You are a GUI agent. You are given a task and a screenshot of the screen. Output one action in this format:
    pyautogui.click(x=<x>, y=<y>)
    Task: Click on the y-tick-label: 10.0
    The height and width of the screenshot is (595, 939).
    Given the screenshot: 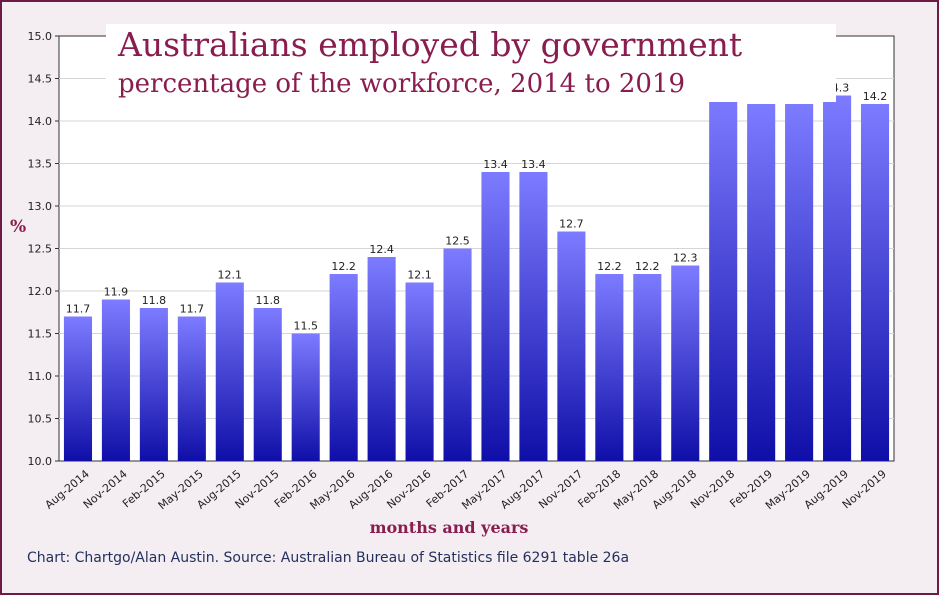 What is the action you would take?
    pyautogui.click(x=40, y=461)
    